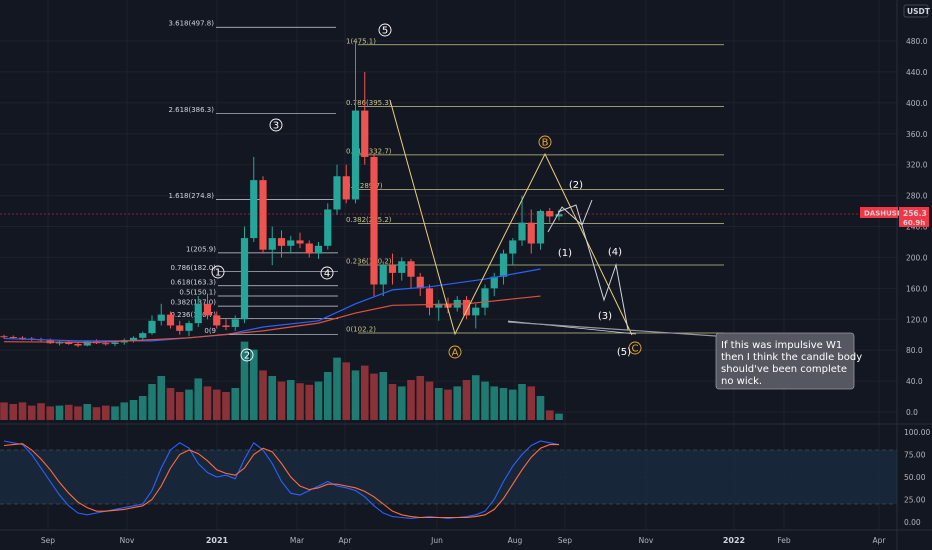 The image size is (932, 550). What do you see at coordinates (914, 217) in the screenshot?
I see `last-price-tag` at bounding box center [914, 217].